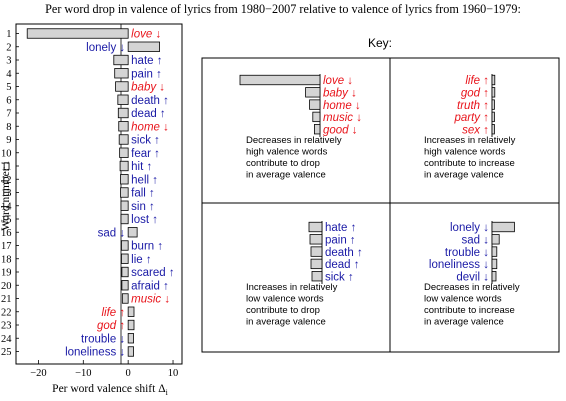  What do you see at coordinates (286, 175) in the screenshot?
I see `key-caption-top-left-4: in average valence` at bounding box center [286, 175].